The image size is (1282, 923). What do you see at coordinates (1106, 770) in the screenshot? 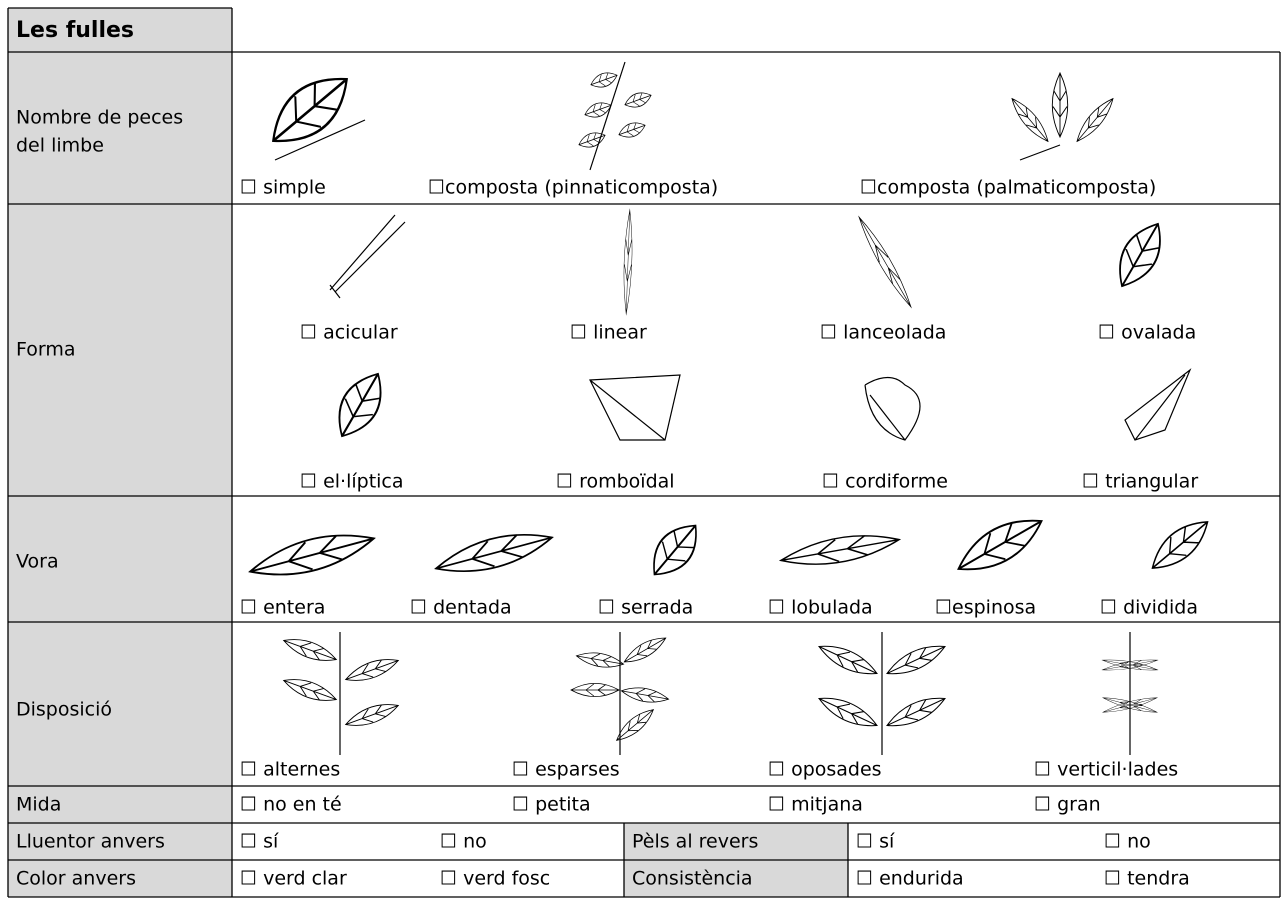
I see `option: ☐ verticil·lades` at bounding box center [1106, 770].